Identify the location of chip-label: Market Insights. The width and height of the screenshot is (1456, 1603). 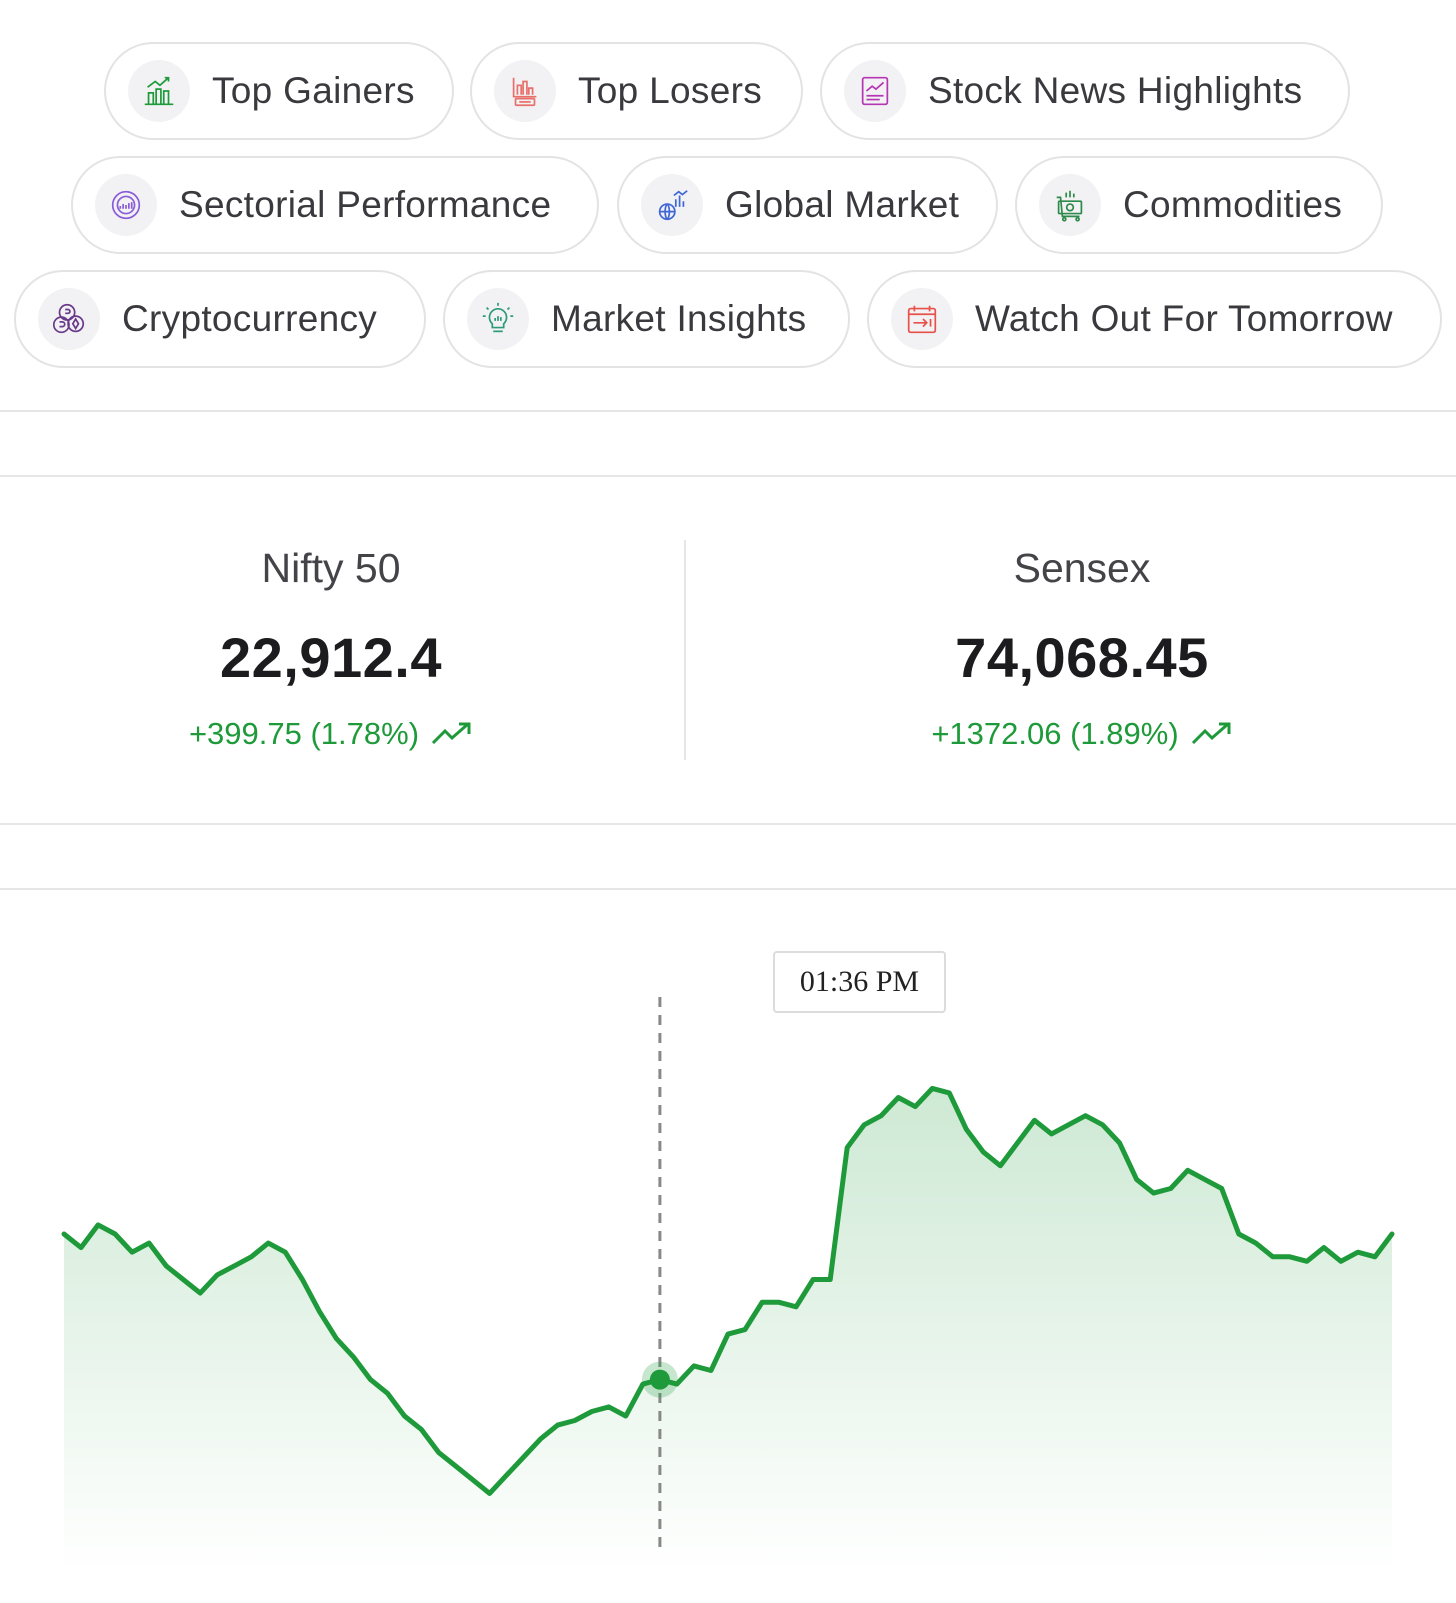
(679, 318).